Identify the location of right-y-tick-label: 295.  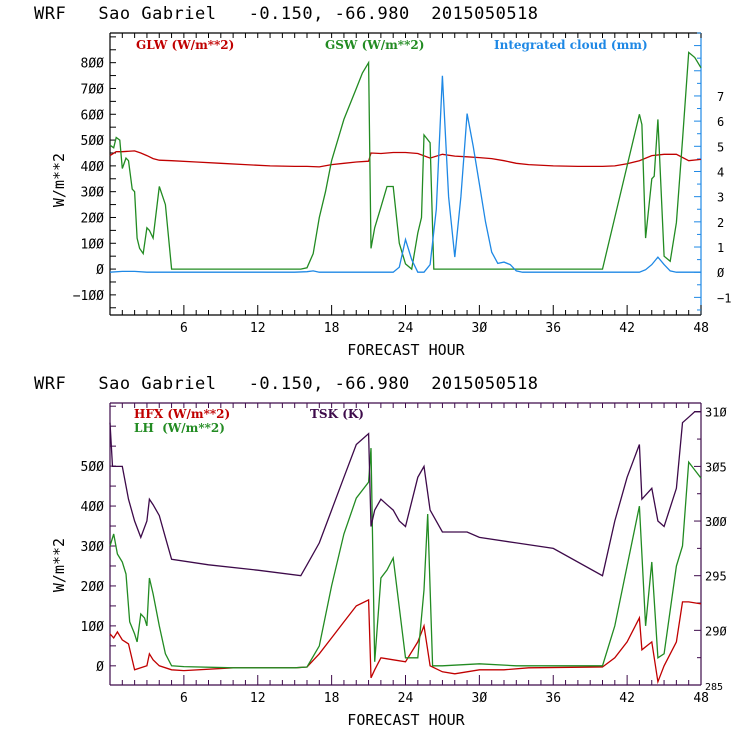
(716, 577).